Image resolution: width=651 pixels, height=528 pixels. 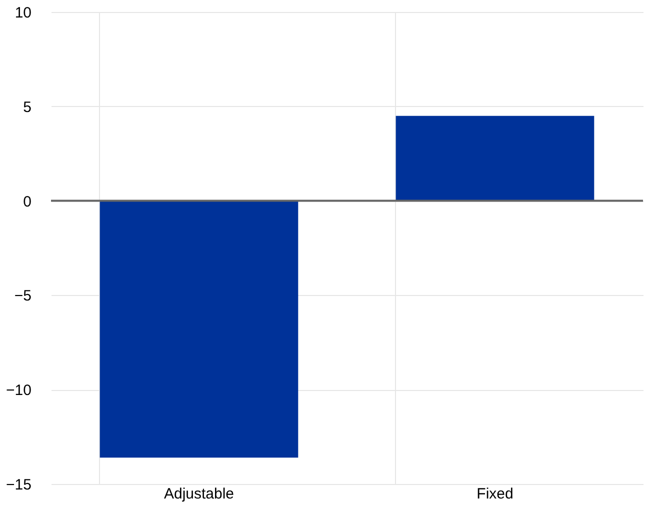 I want to click on x-tick-label: Adjustable, so click(x=199, y=494).